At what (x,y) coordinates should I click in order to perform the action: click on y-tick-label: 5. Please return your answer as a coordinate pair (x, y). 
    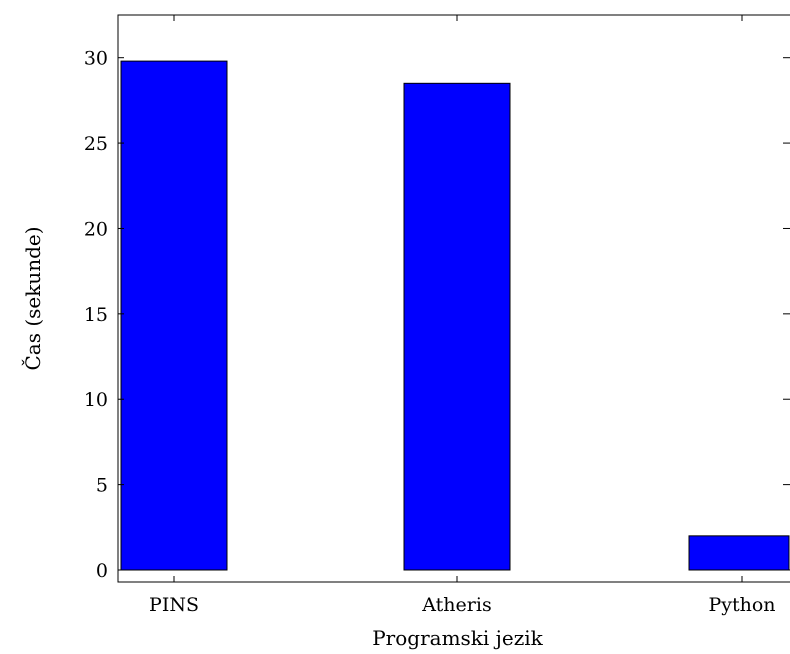
    Looking at the image, I should click on (102, 486).